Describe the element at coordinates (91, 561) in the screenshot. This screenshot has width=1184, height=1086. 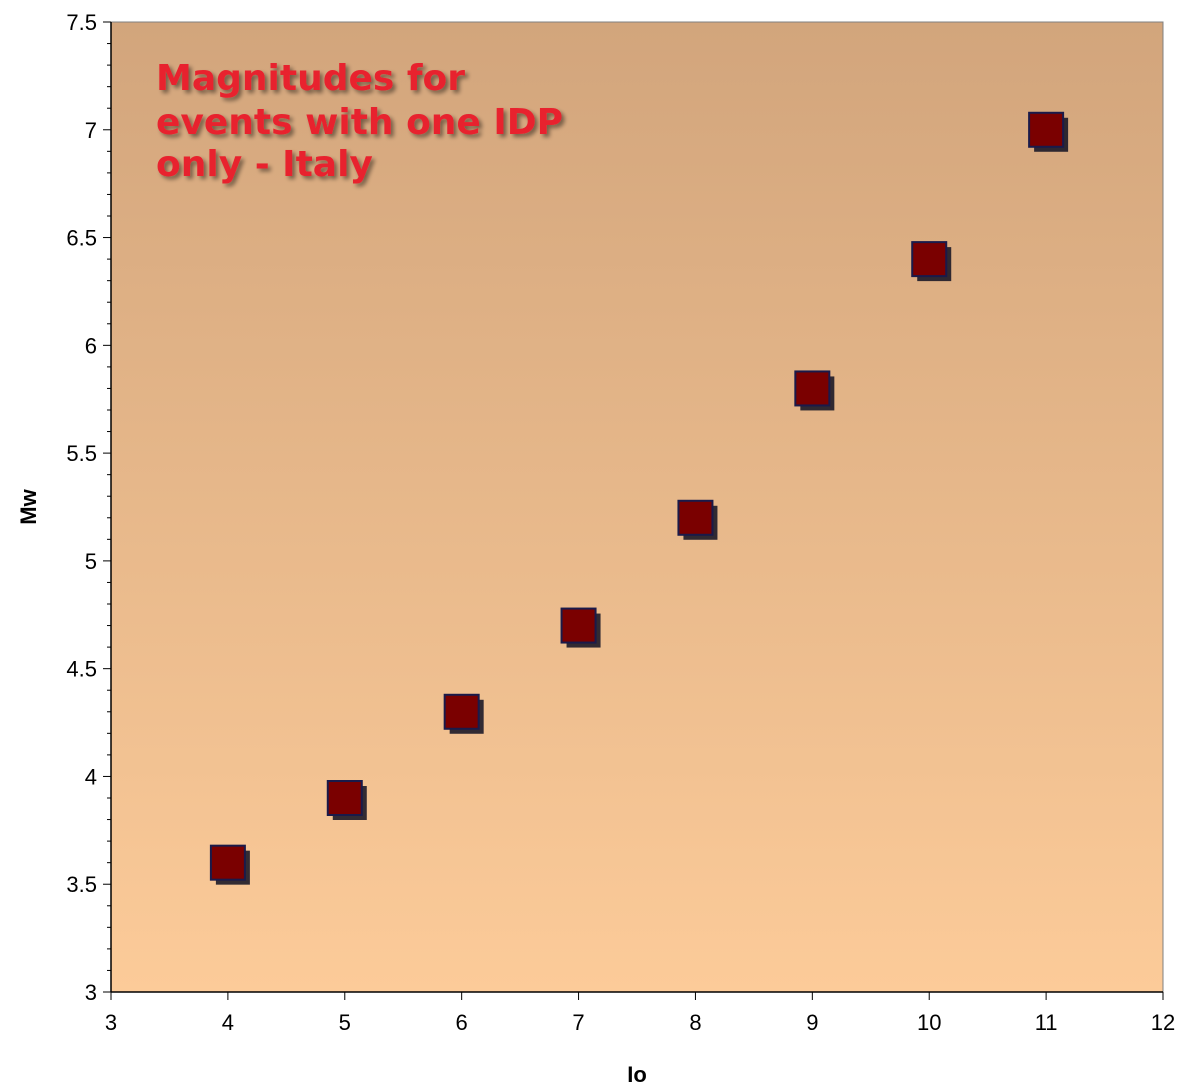
I see `y-tick-label: 5` at that location.